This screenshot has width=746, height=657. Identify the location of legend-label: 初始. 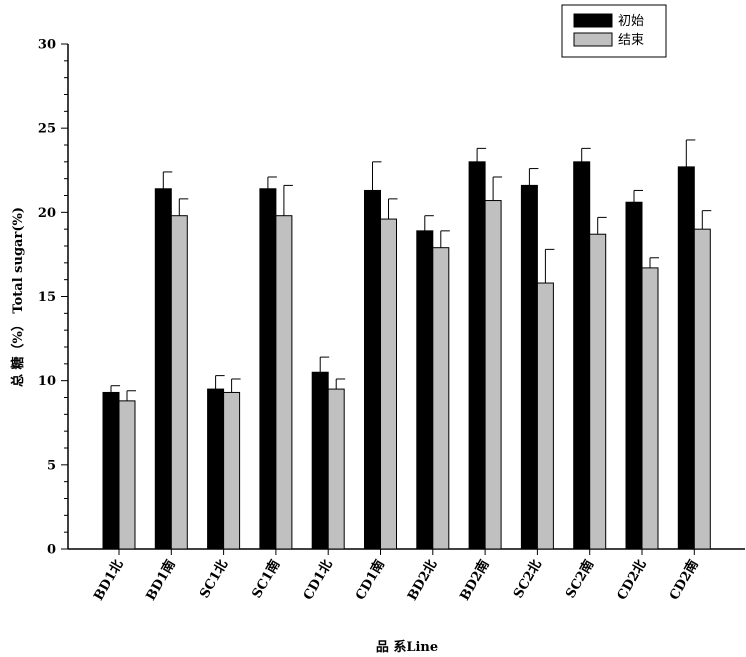
(631, 21).